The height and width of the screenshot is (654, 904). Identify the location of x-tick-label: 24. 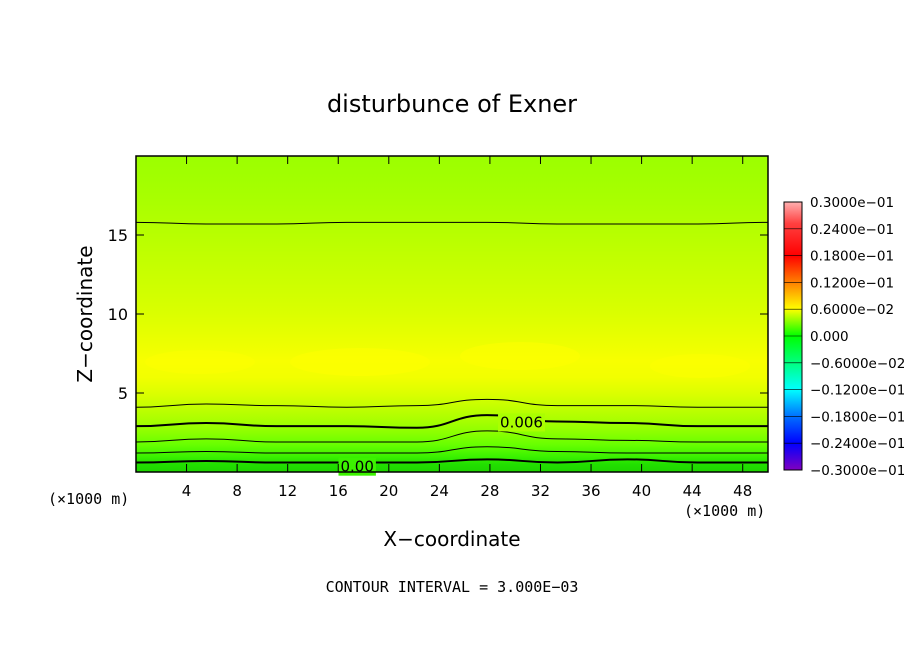
(439, 491).